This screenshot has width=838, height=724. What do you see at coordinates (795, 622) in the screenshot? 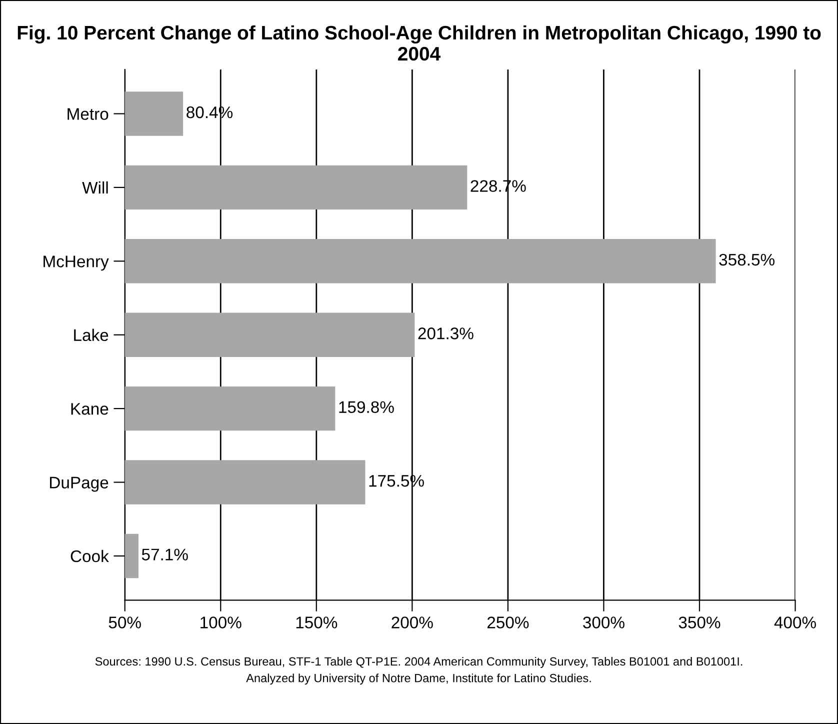
I see `x-tick-label: 400%` at bounding box center [795, 622].